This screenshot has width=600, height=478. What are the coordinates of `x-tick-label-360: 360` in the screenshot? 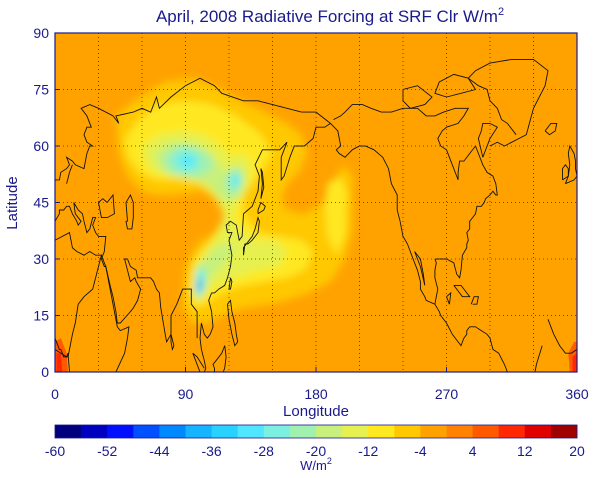 It's located at (577, 394).